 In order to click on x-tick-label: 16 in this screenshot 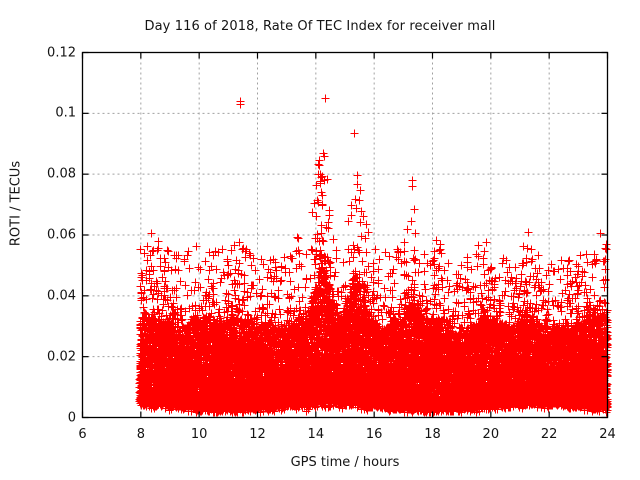, I will do `click(374, 434)`.